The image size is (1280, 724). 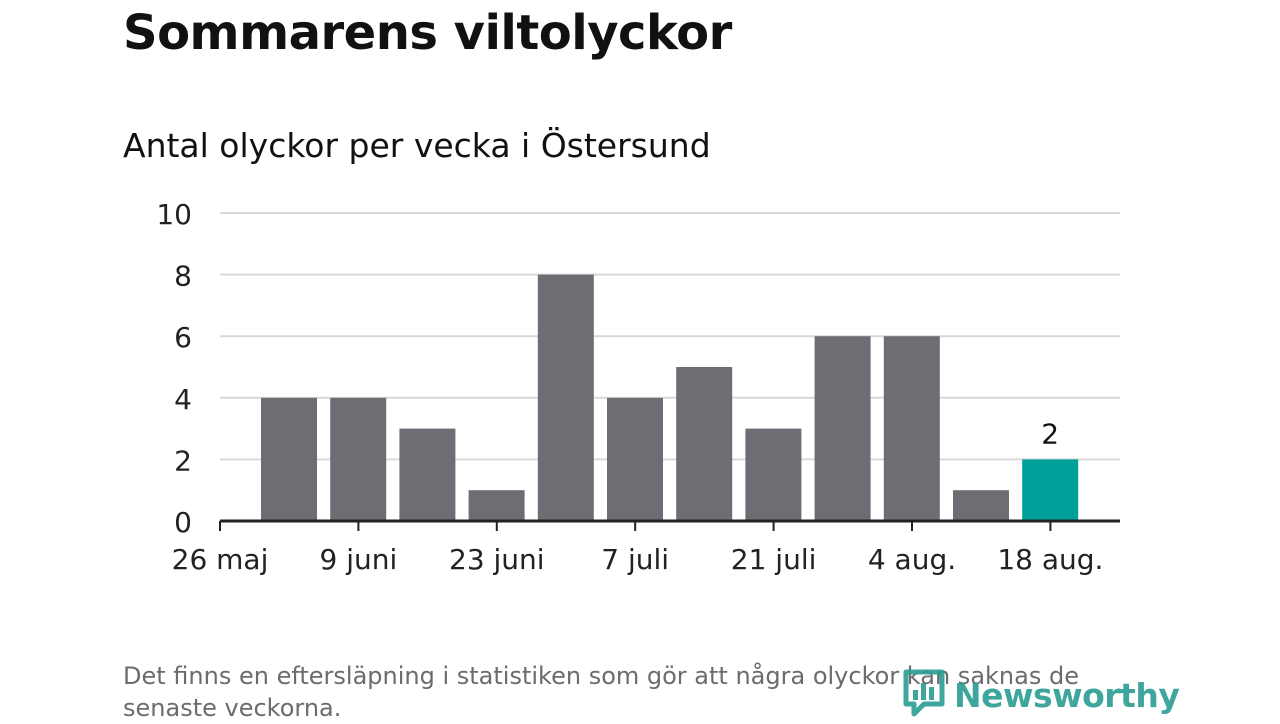 What do you see at coordinates (183, 460) in the screenshot?
I see `y-tick-label: 2` at bounding box center [183, 460].